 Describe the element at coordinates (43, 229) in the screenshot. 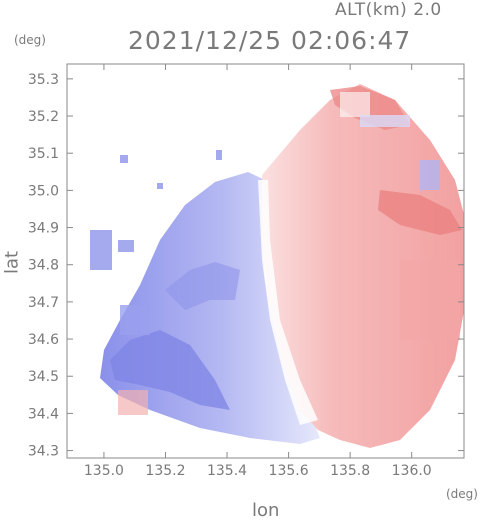

I see `y-tick-label: 34.9` at that location.